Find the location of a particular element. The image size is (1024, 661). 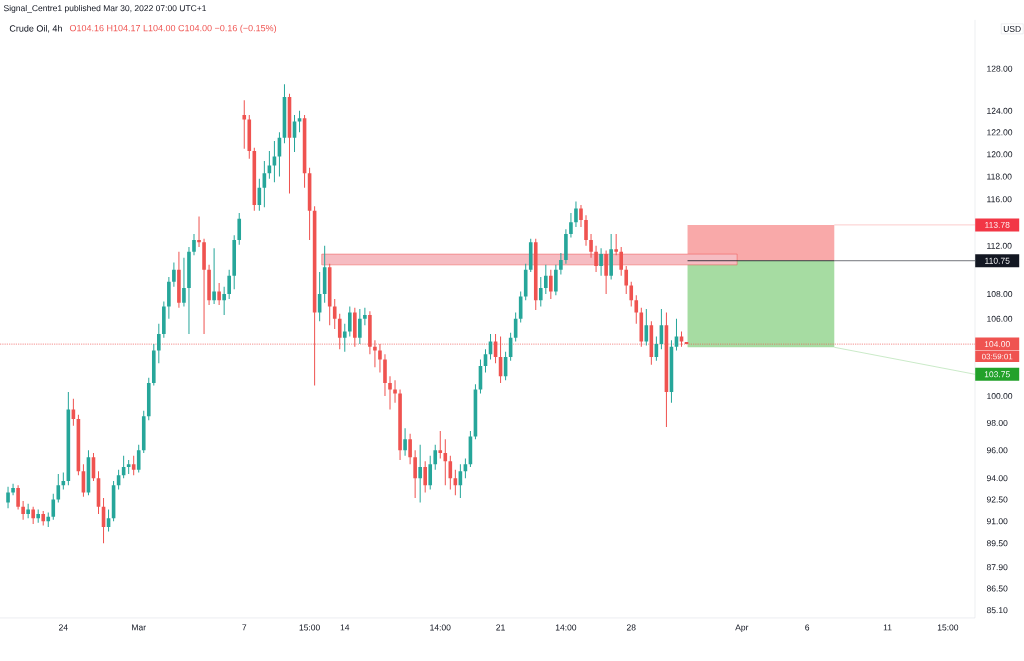

x-tick-label: 15:00 is located at coordinates (948, 627).